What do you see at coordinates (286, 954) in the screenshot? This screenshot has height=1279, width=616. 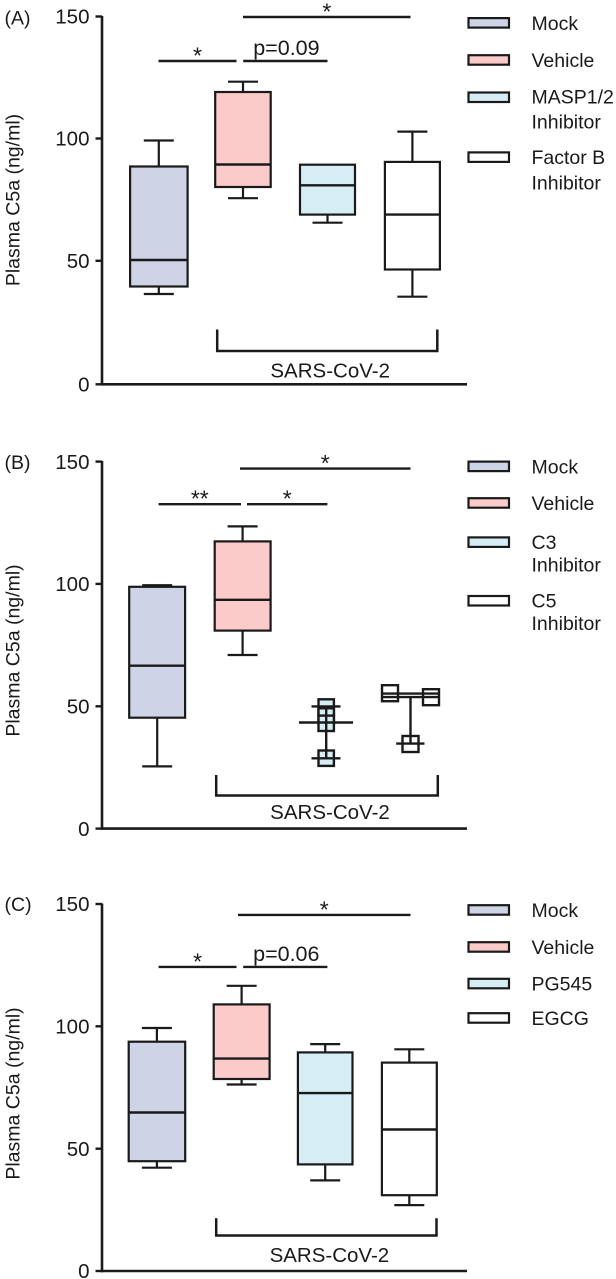 I see `svg-text: p=0.06` at bounding box center [286, 954].